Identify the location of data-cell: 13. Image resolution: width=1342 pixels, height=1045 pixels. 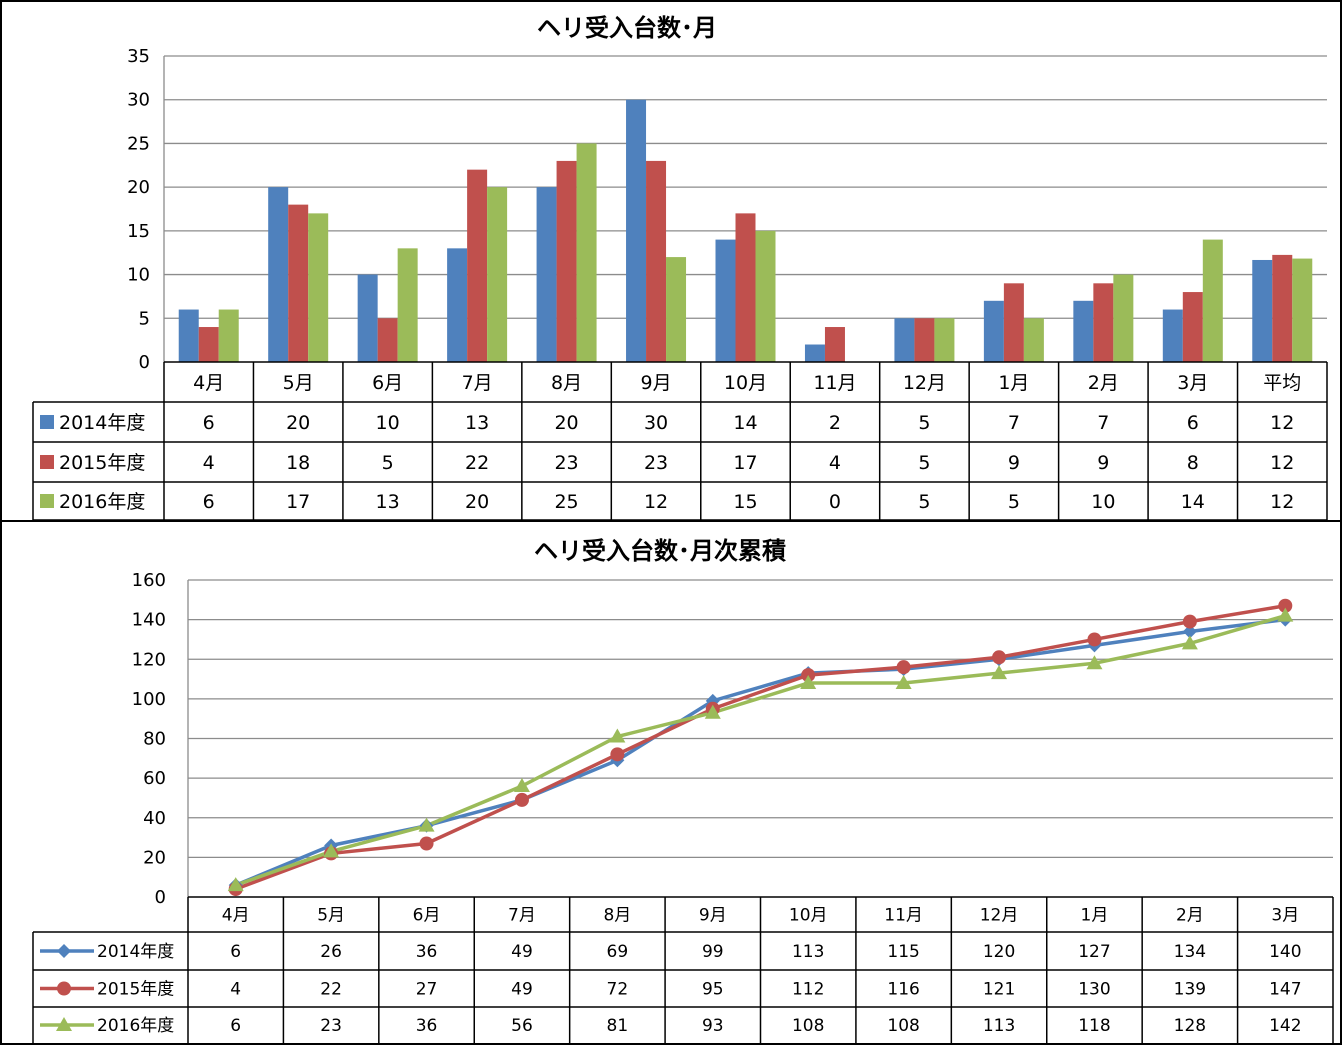
(388, 502).